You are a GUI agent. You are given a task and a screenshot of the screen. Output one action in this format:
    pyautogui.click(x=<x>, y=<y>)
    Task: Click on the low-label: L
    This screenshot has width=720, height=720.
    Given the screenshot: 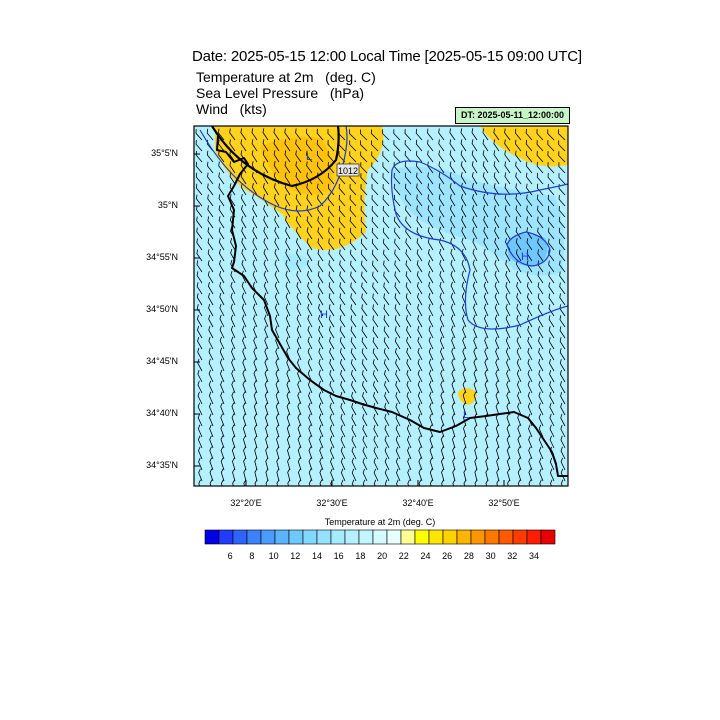 What is the action you would take?
    pyautogui.click(x=466, y=415)
    